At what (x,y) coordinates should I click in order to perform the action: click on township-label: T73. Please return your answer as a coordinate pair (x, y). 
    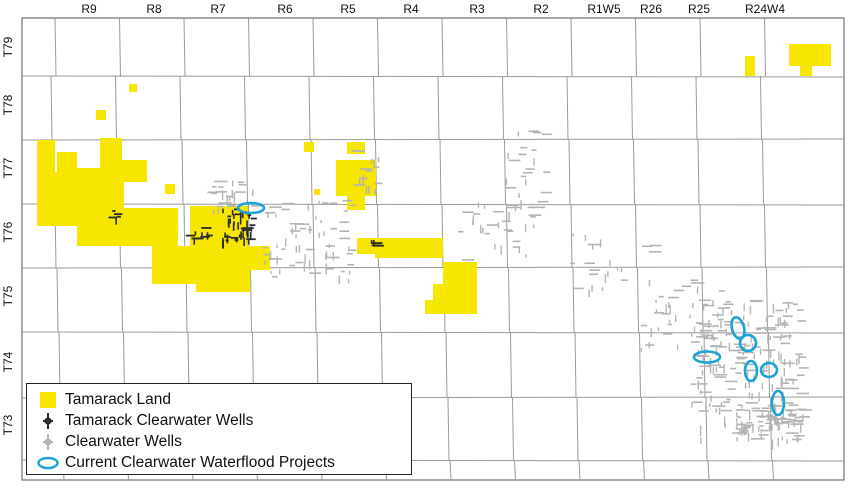
    Looking at the image, I should click on (8, 424).